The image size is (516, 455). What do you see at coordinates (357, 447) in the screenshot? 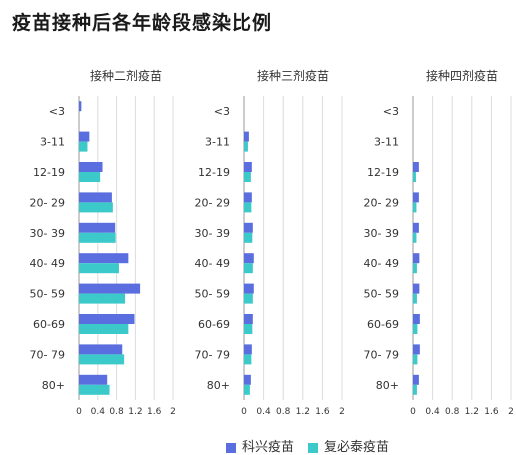
I see `legend-label-fubitai: 复必泰疫苗` at bounding box center [357, 447].